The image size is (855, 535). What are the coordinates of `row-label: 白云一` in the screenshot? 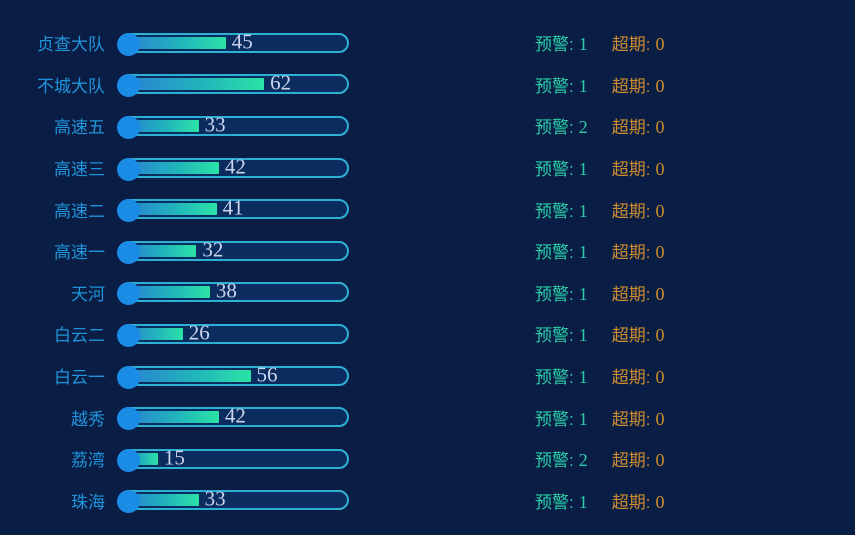 It's located at (79, 378).